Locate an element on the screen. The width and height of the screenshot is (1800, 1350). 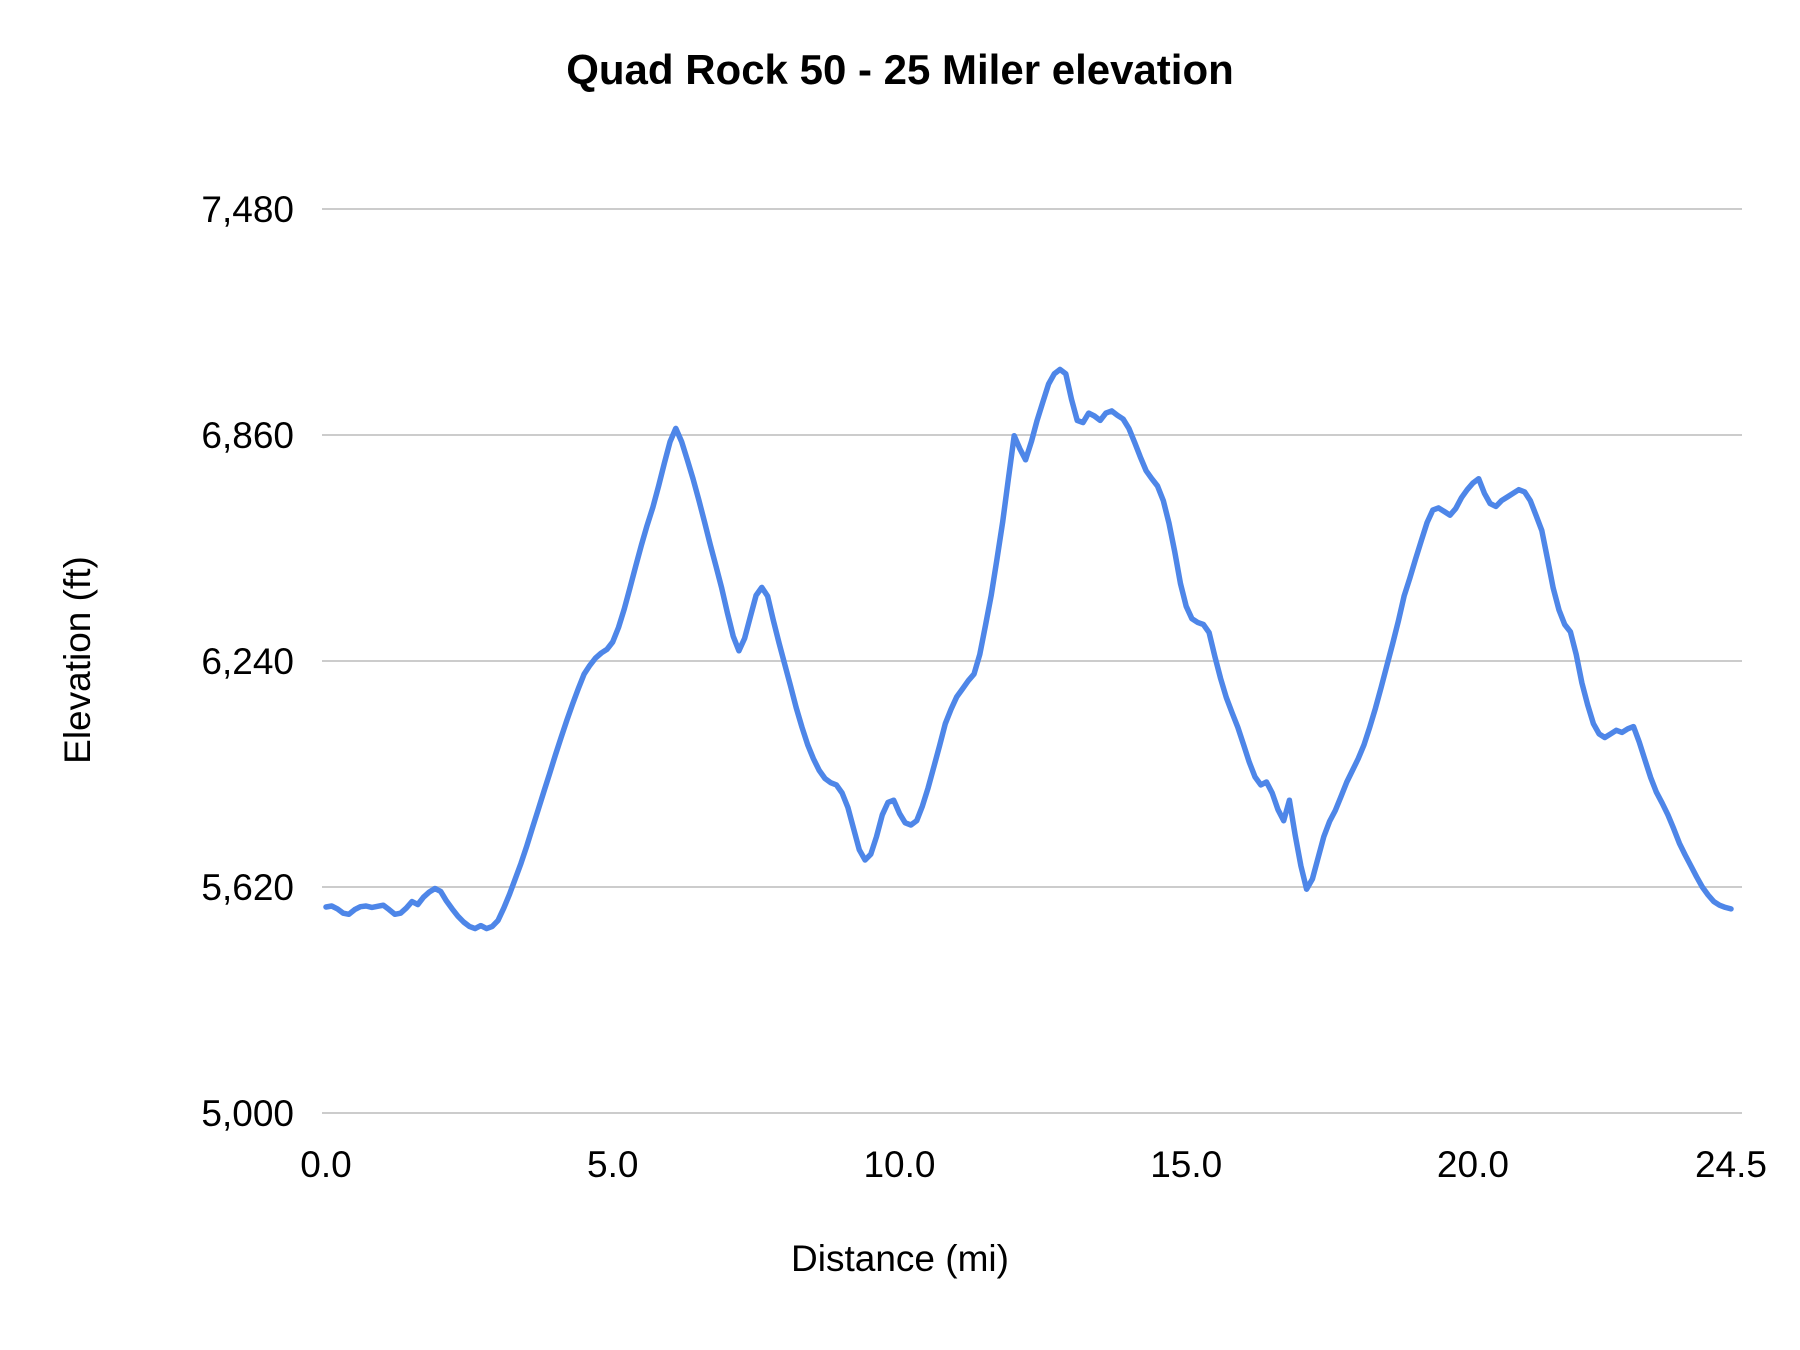
y-tick-label: 7,480 is located at coordinates (247, 209).